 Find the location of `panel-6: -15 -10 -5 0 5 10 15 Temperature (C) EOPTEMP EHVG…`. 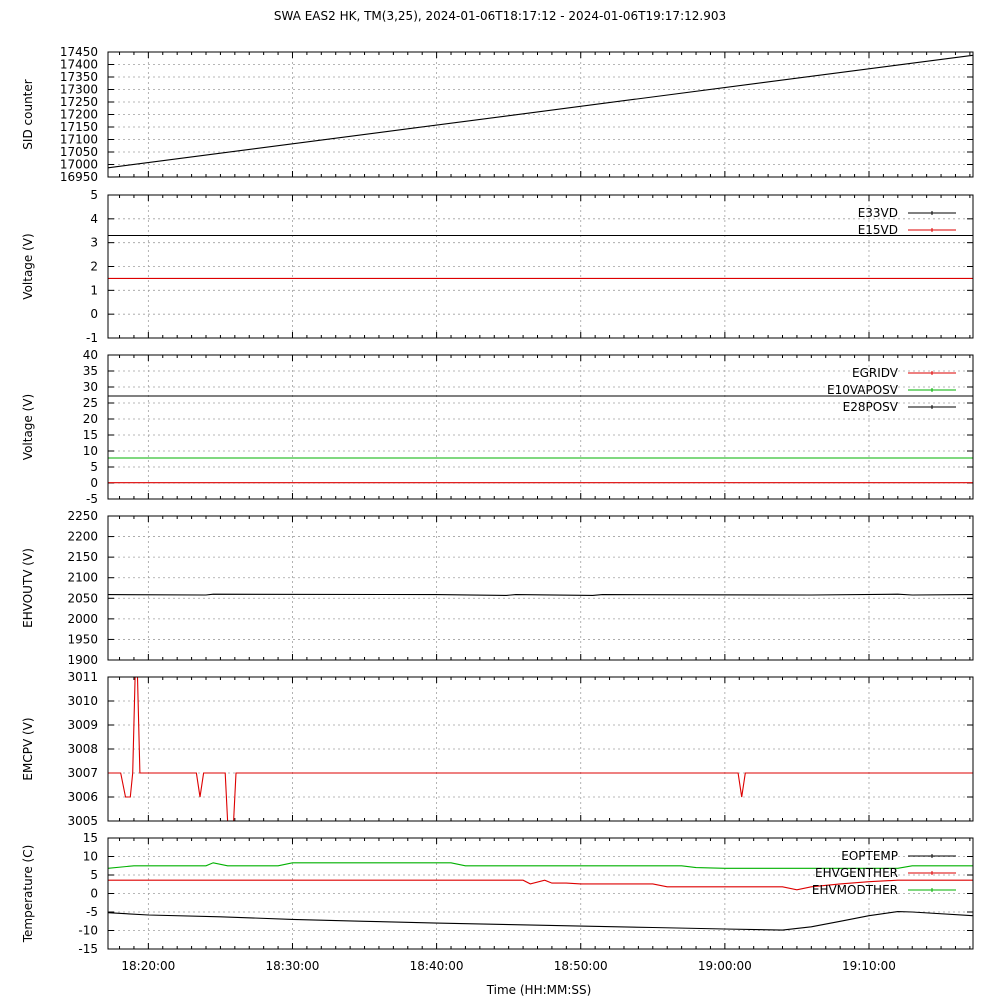

panel-6: -15 -10 -5 0 5 10 15 Temperature (C) EOPTEMP EHVG… is located at coordinates (497, 893).